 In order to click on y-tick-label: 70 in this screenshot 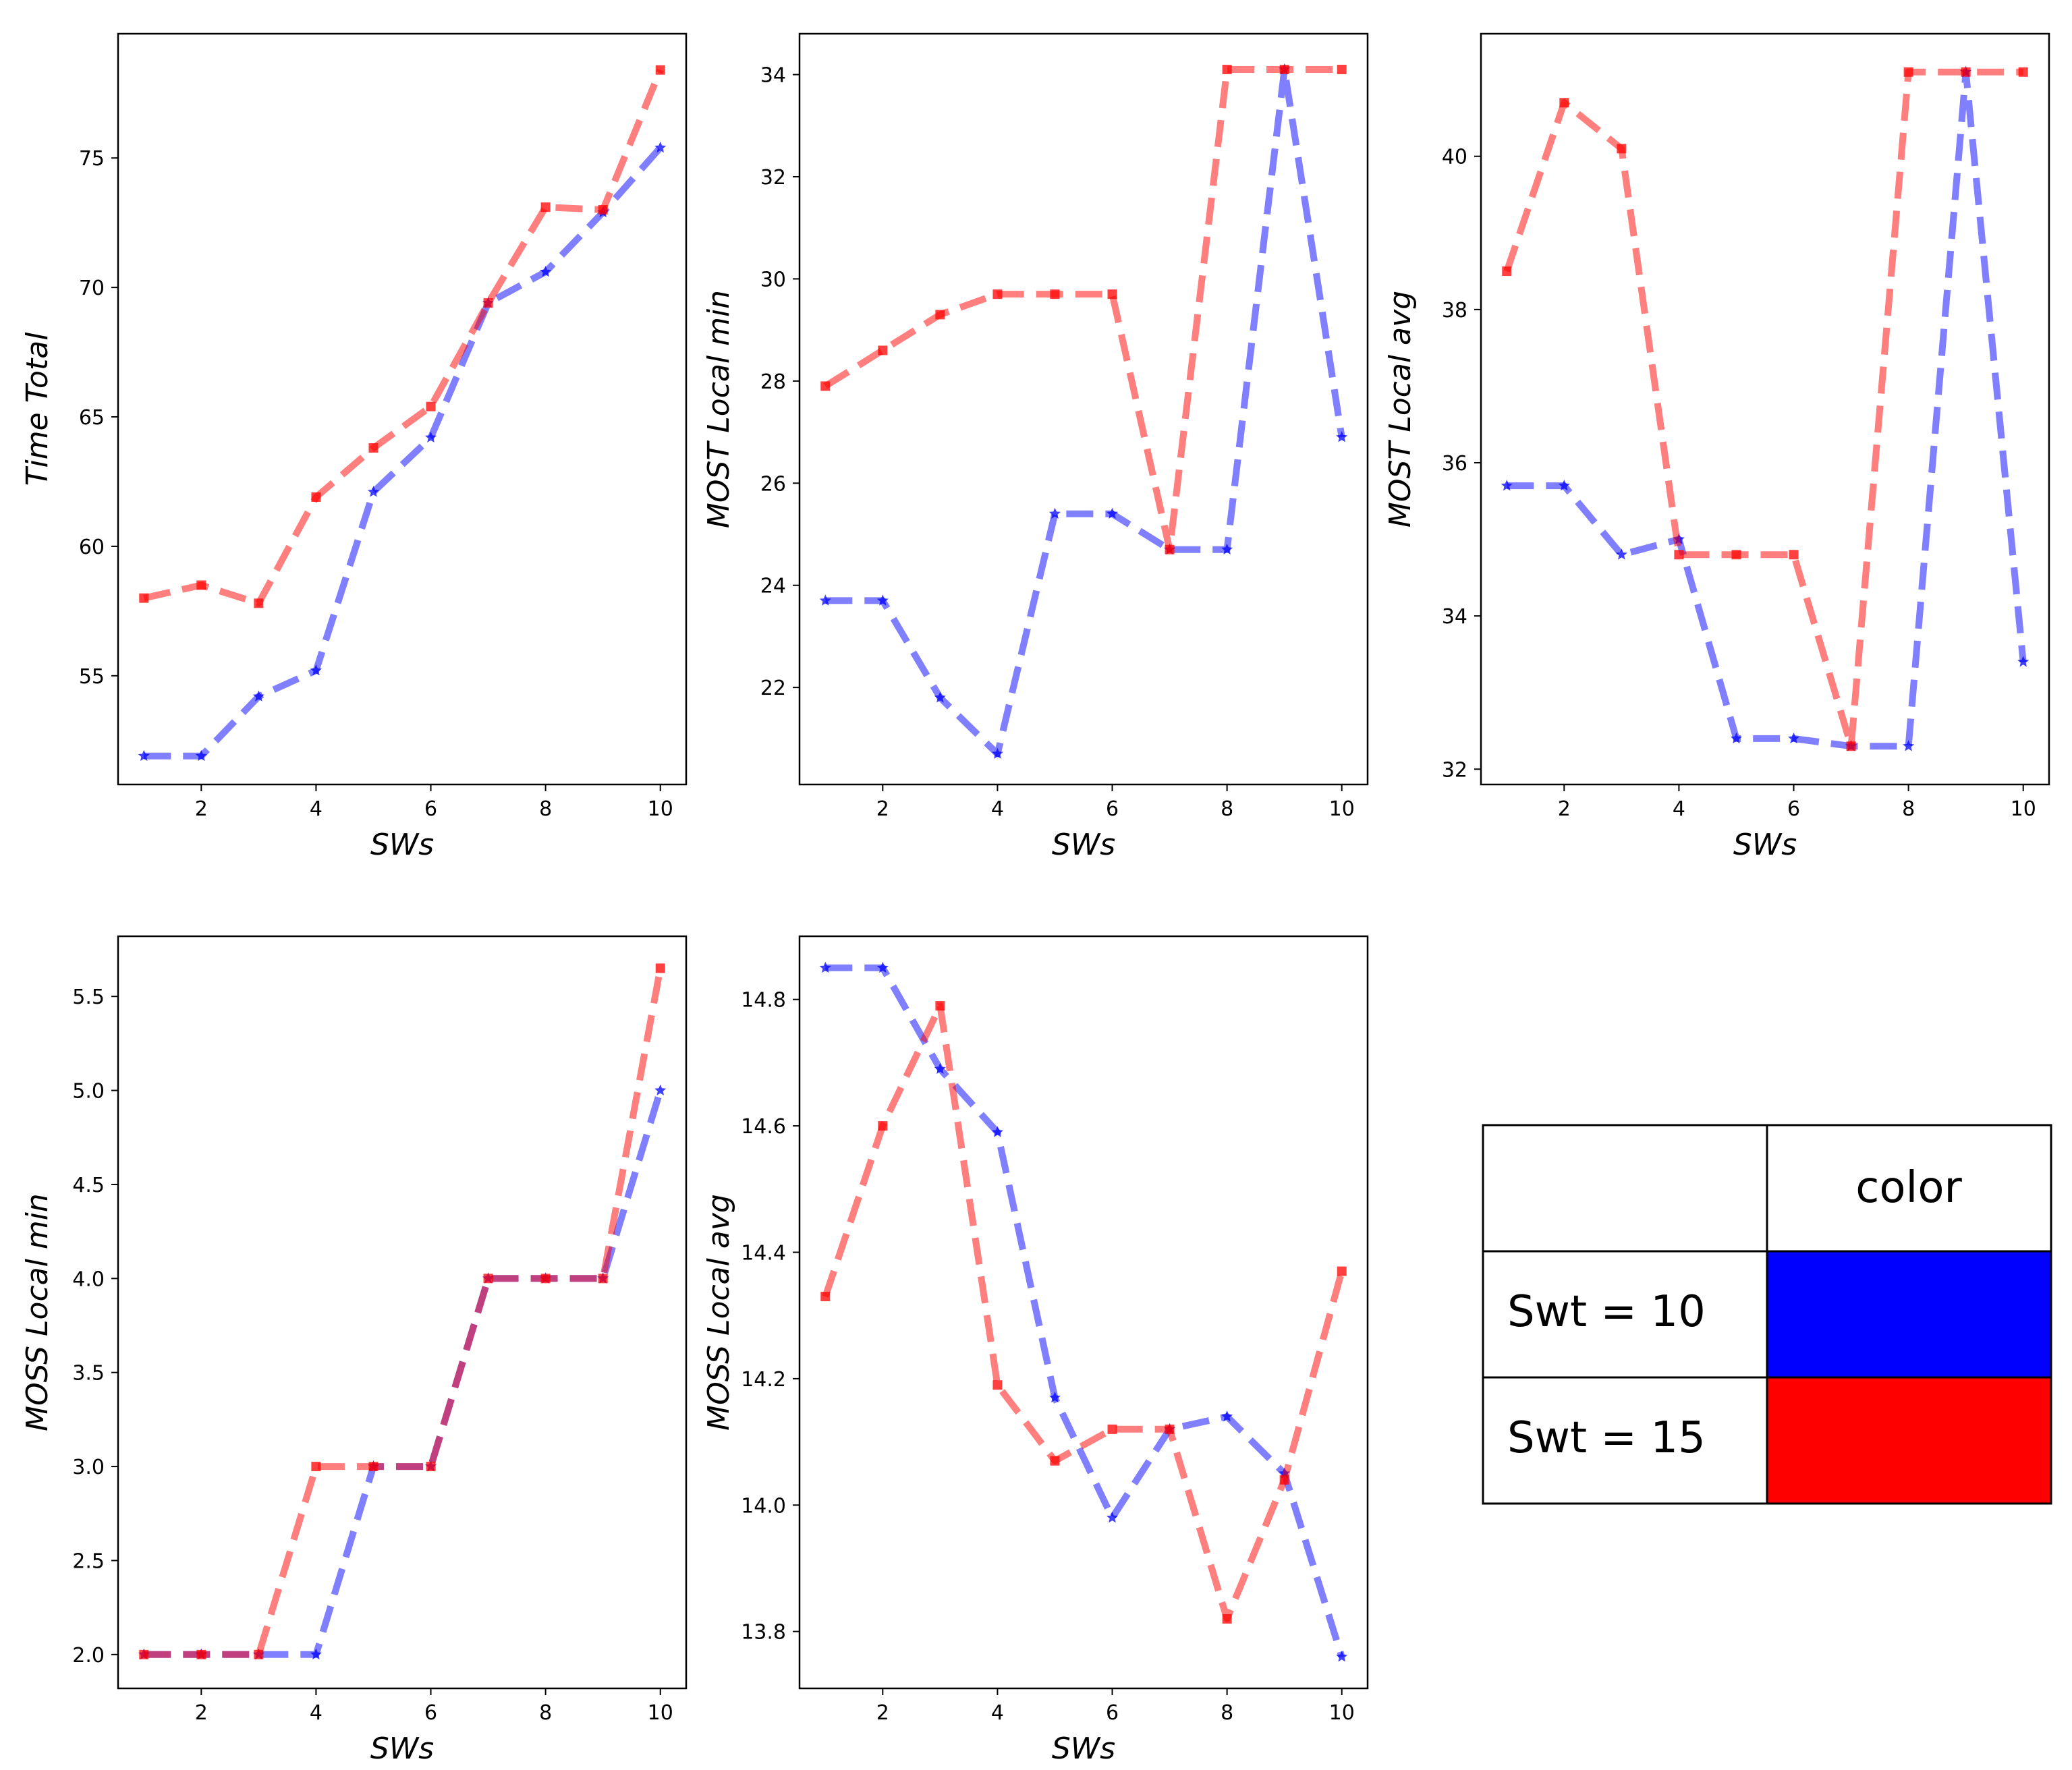, I will do `click(92, 288)`.